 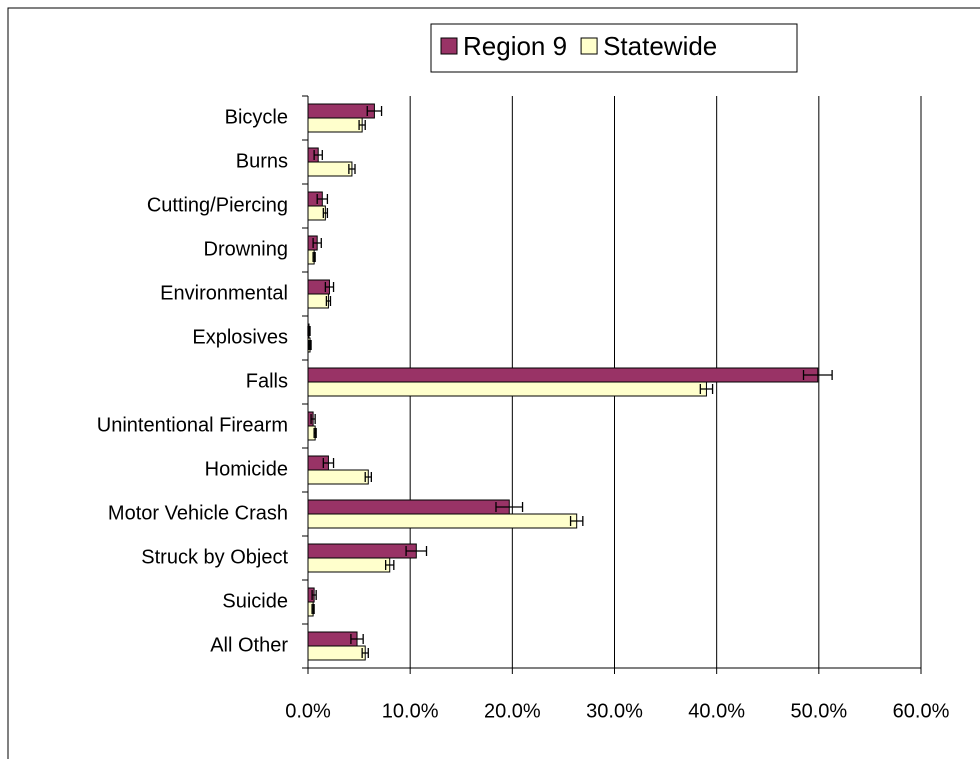 I want to click on y-tick-label: Bicycle, so click(x=256, y=117).